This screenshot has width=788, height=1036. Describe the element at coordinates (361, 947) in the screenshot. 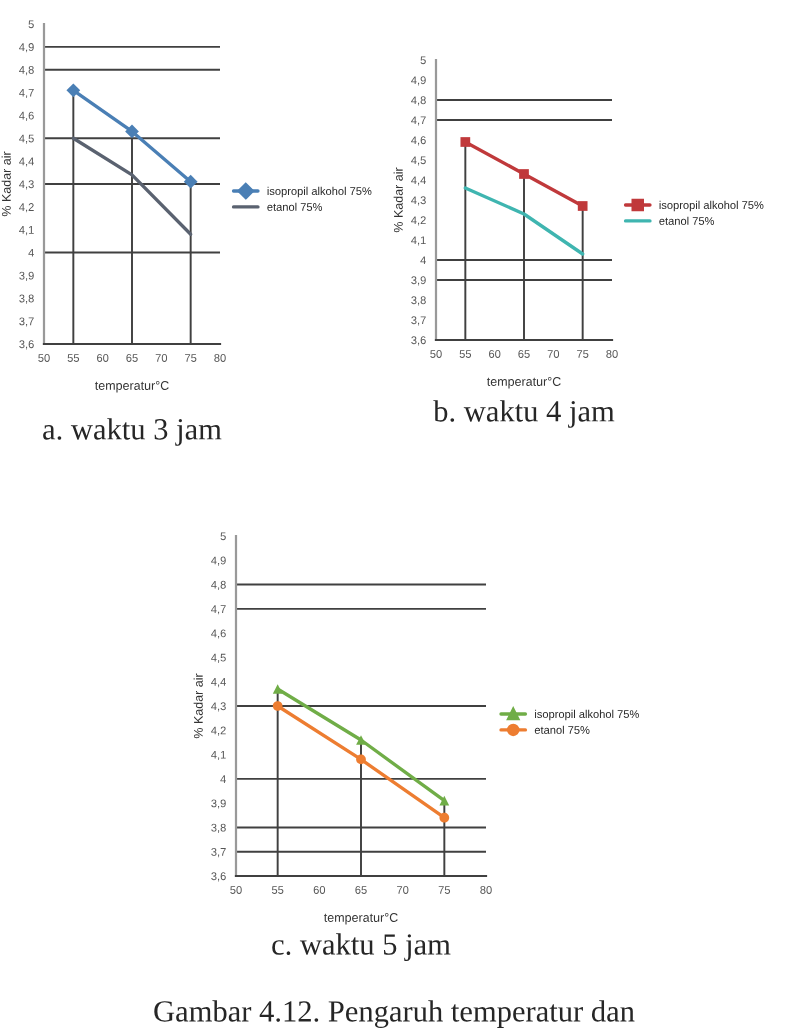

I see `text: c. waktu 5 jam` at that location.